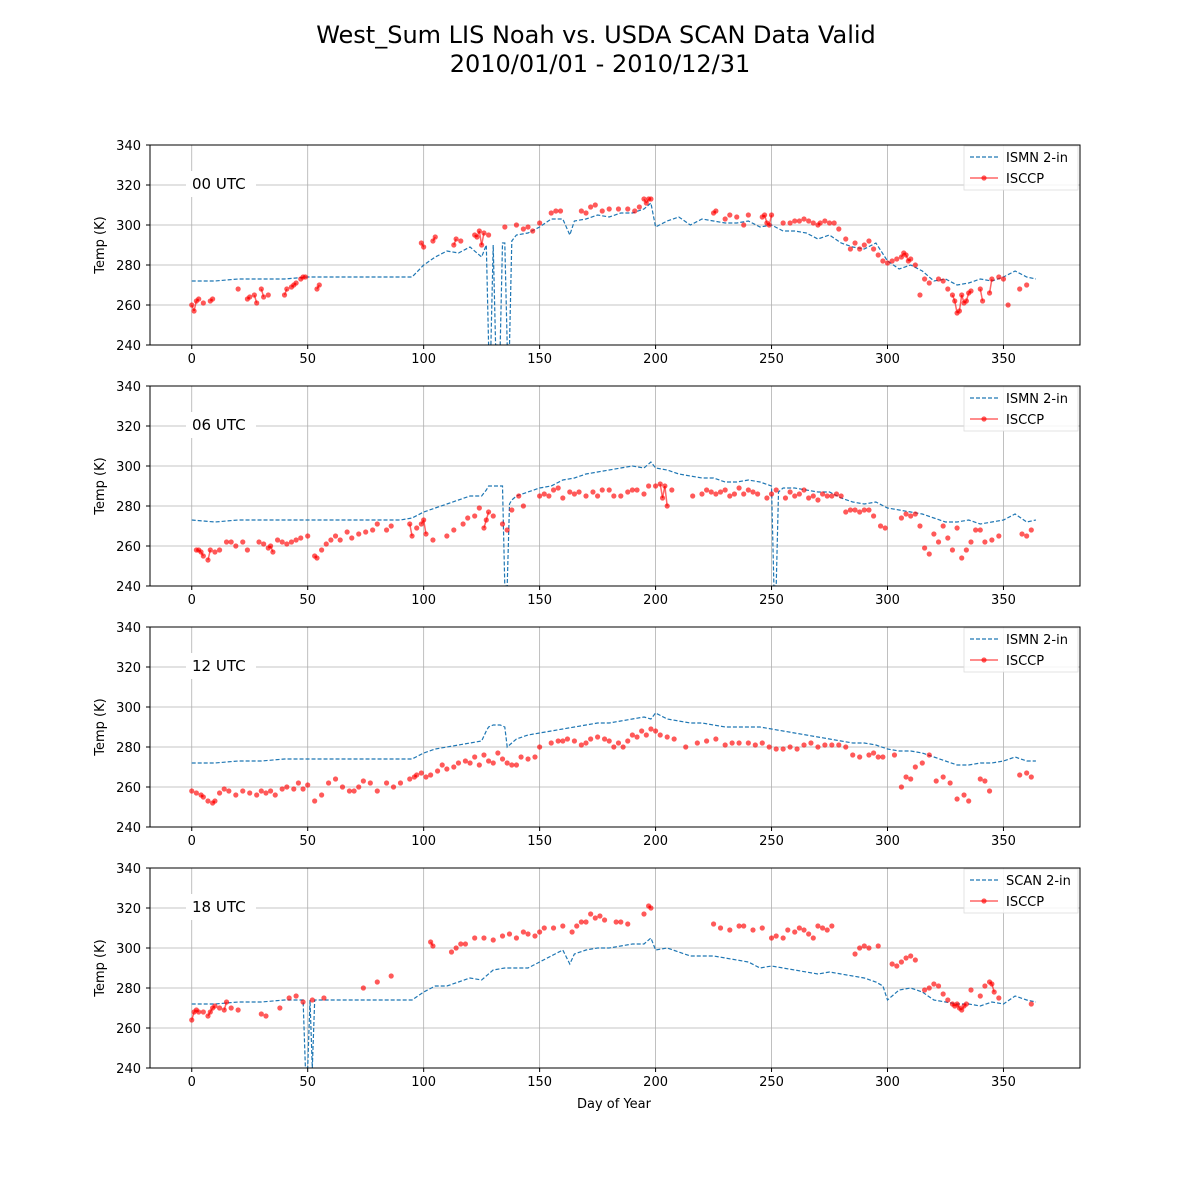 The height and width of the screenshot is (1200, 1200). What do you see at coordinates (423, 359) in the screenshot?
I see `x-tick-label: 100` at bounding box center [423, 359].